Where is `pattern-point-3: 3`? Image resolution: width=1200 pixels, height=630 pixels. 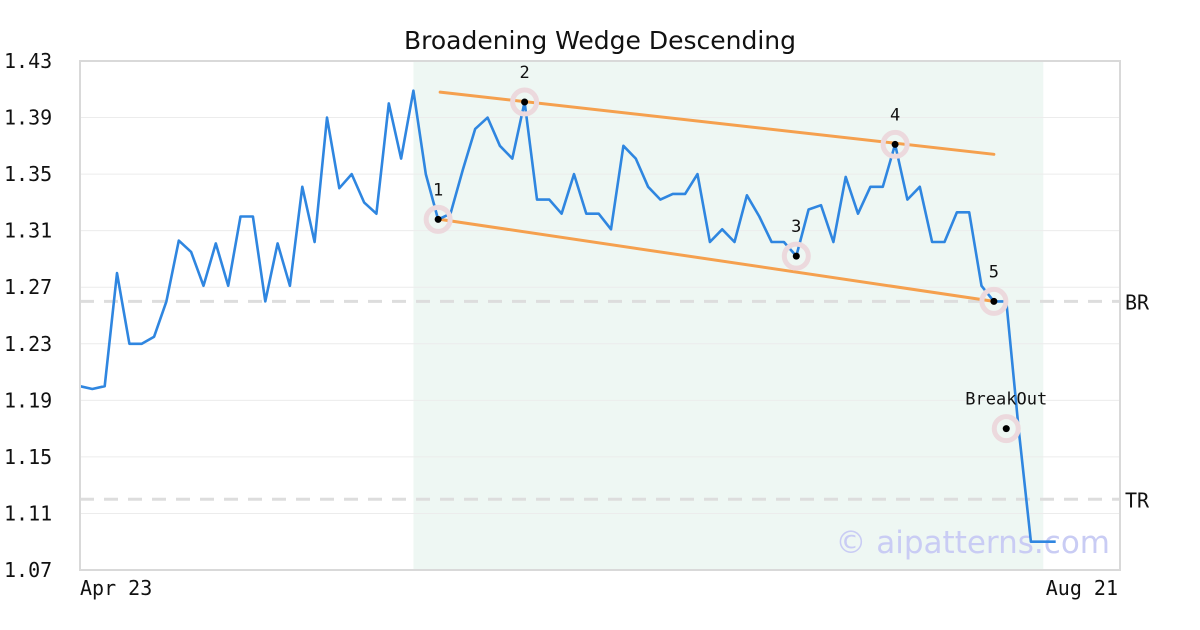 pattern-point-3: 3 is located at coordinates (796, 244).